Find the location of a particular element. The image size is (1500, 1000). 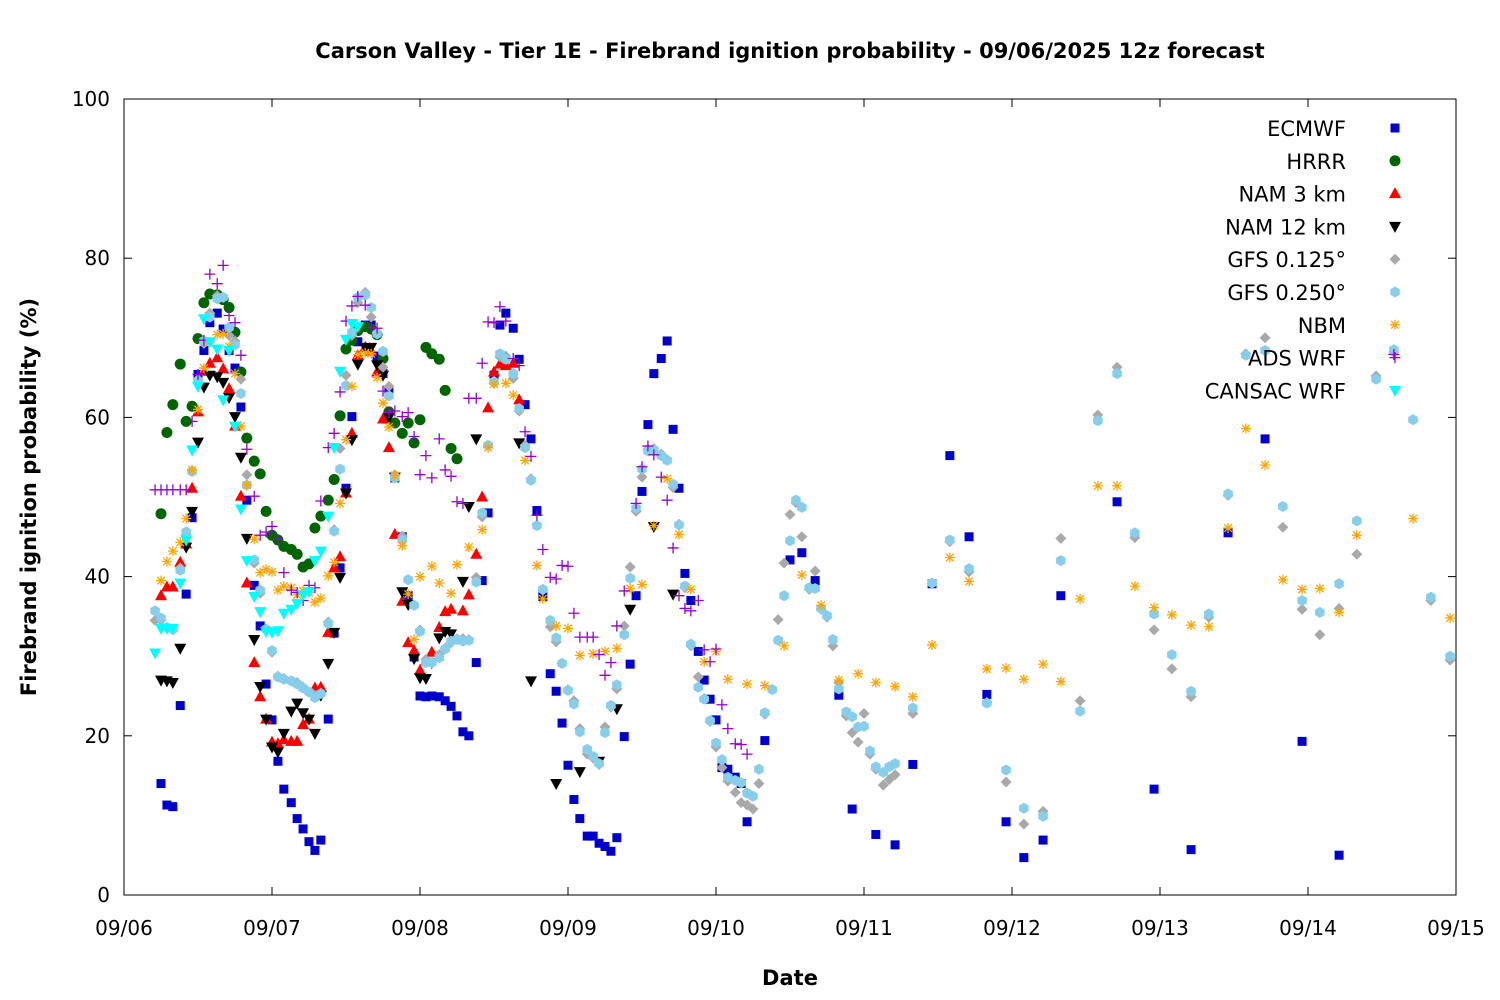

x-tick-label: 09/13 is located at coordinates (1160, 928).